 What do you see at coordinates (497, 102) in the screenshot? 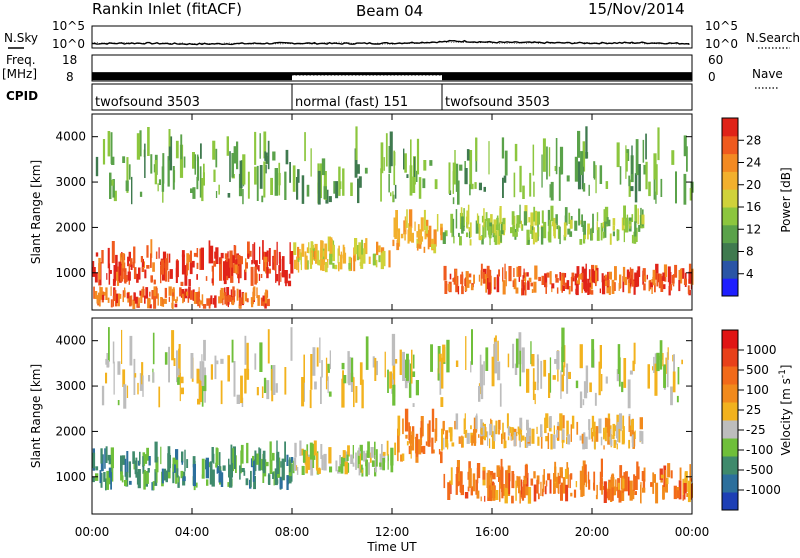
I see `cpid-segment-label: twofsound 3503` at bounding box center [497, 102].